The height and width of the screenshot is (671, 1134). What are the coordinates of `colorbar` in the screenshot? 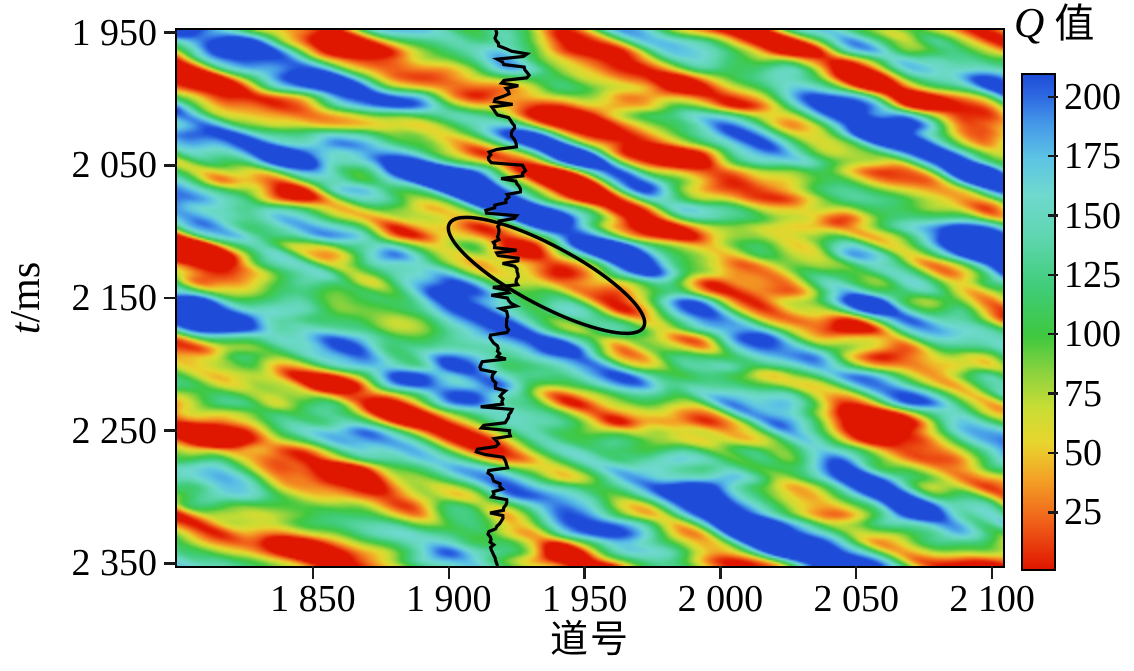 It's located at (1038, 322).